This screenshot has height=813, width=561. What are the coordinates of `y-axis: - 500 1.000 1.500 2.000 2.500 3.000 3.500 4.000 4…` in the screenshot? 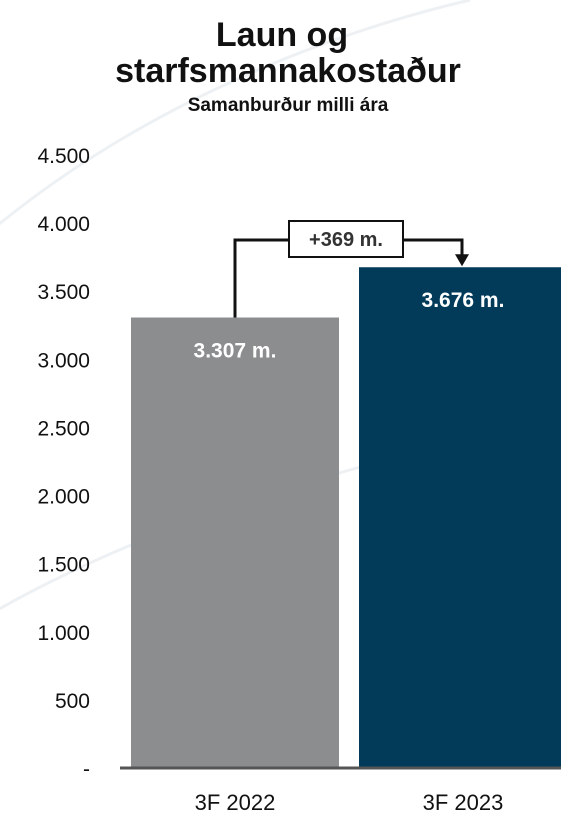 It's located at (63, 463).